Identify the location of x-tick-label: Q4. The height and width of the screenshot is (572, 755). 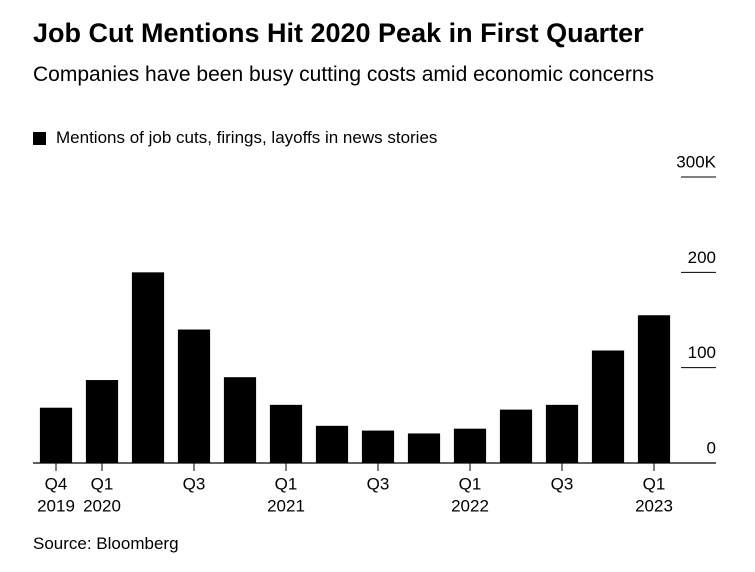
(56, 483).